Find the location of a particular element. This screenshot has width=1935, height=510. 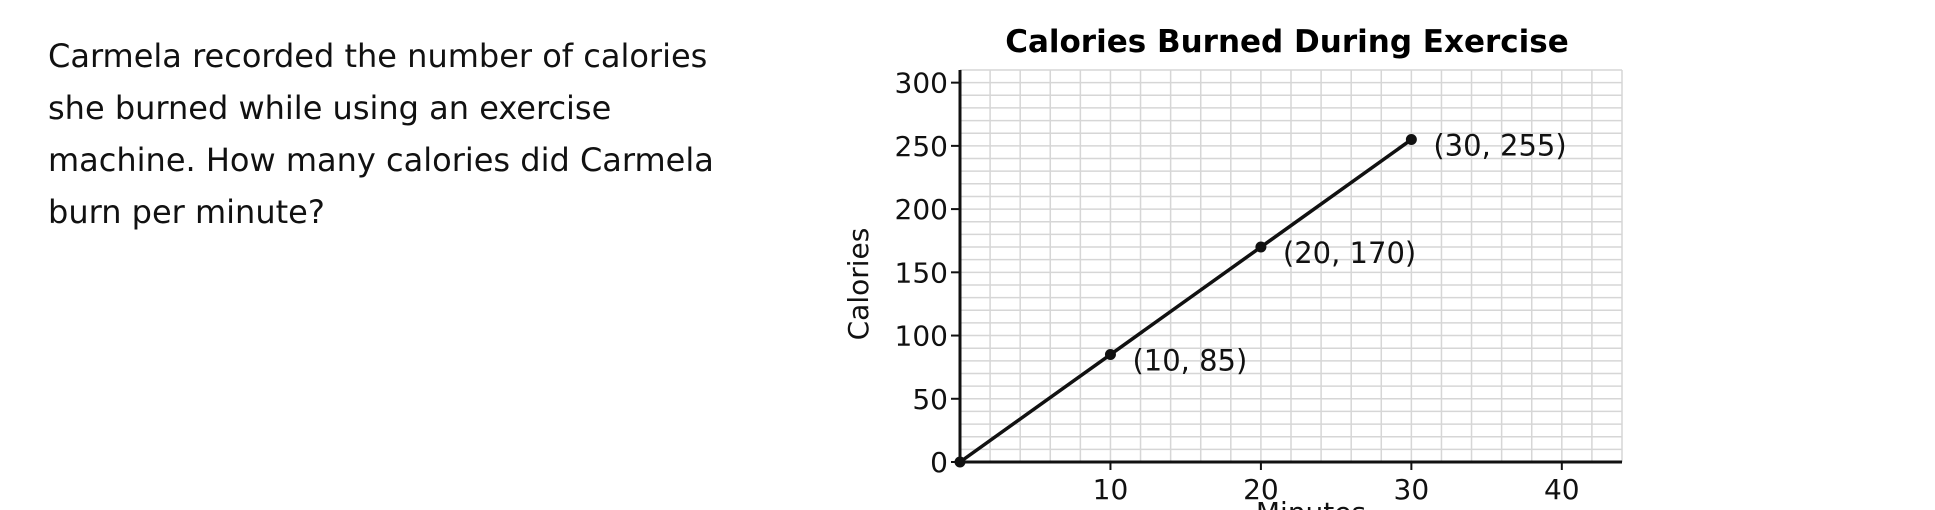

x-tick-label: 10 is located at coordinates (1111, 489).